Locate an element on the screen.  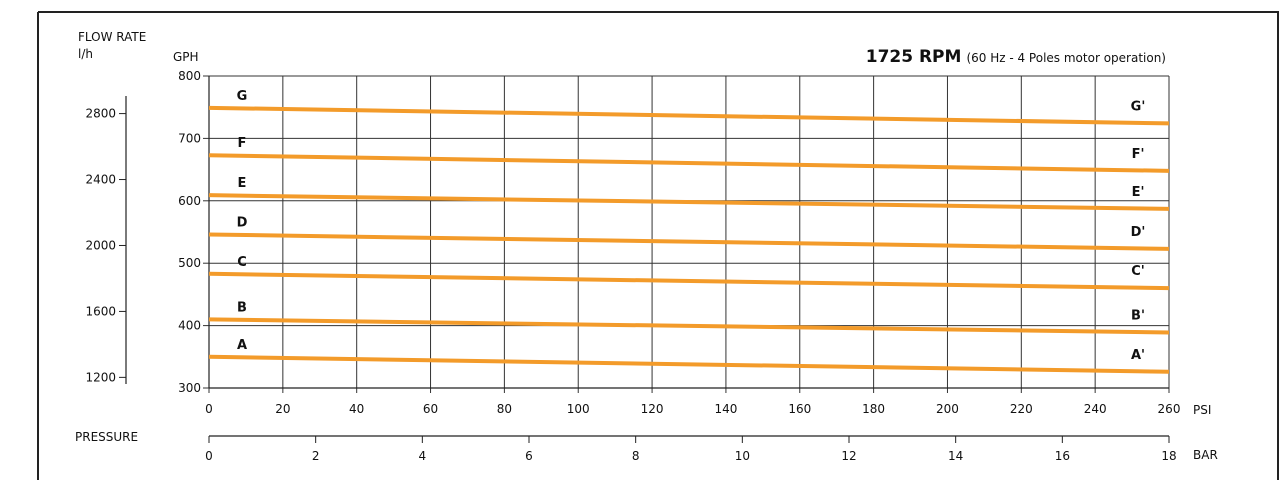
series-start-label-A: A is located at coordinates (242, 345).